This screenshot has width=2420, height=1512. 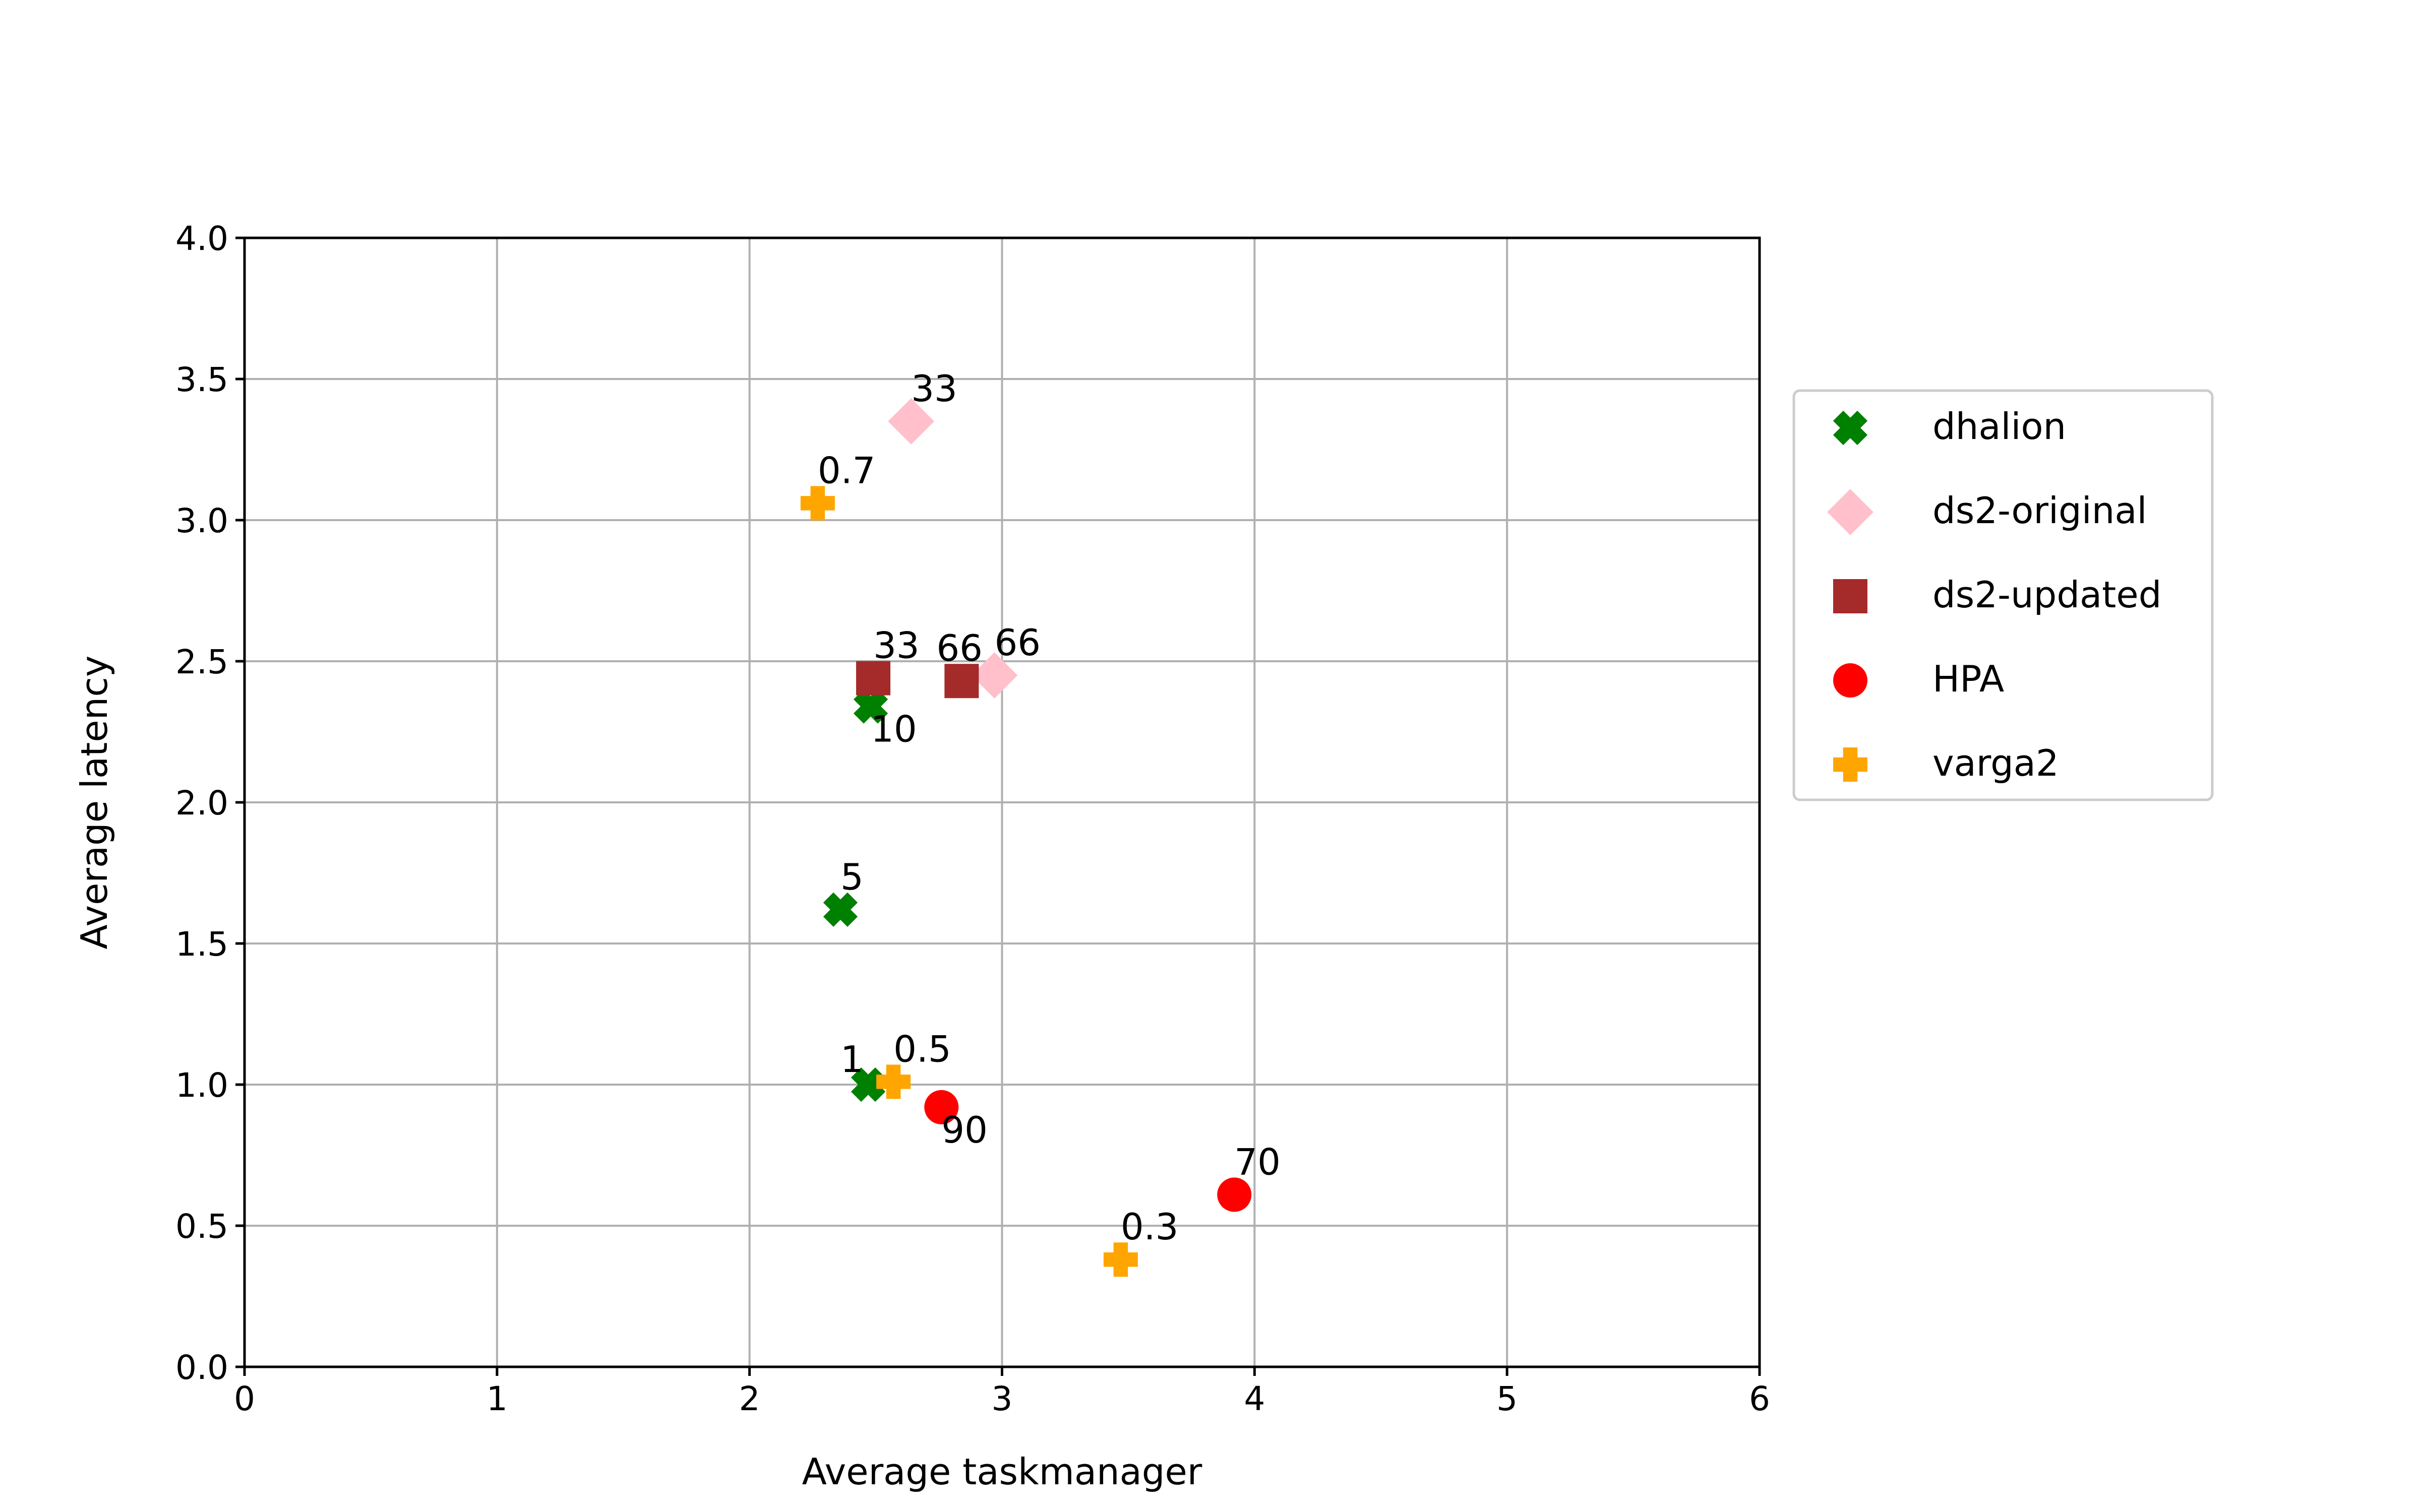 What do you see at coordinates (201, 662) in the screenshot?
I see `y-tick-label: 2.5` at bounding box center [201, 662].